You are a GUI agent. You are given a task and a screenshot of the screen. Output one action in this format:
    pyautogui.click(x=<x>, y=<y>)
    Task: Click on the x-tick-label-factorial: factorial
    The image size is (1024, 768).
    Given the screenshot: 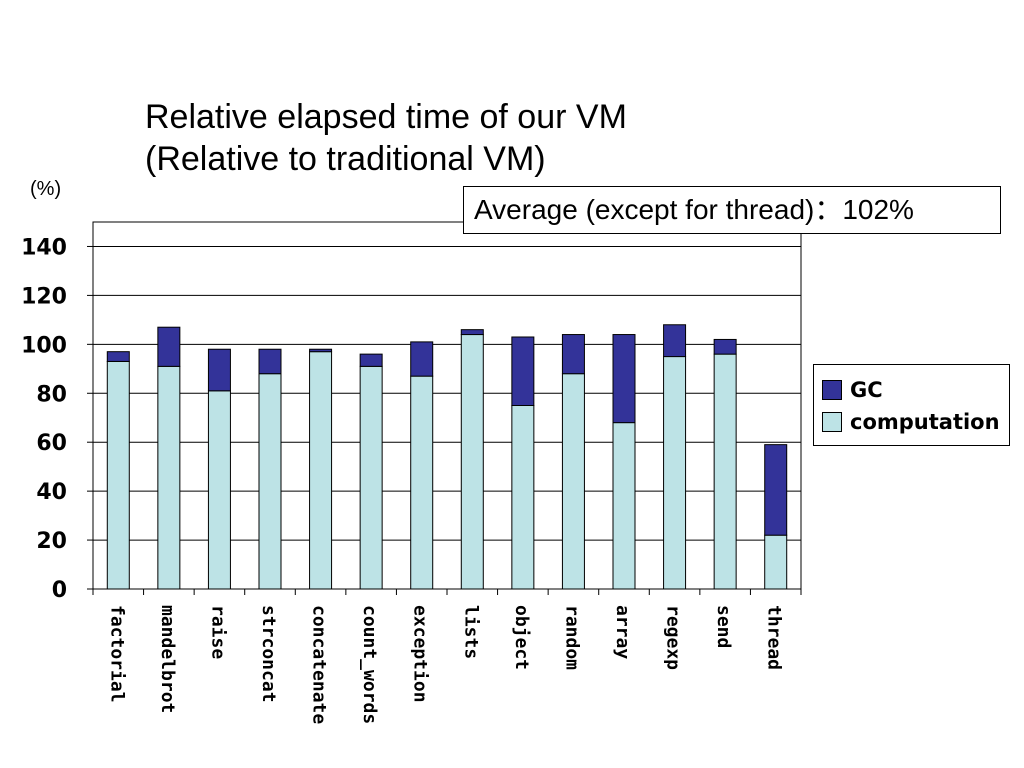 What is the action you would take?
    pyautogui.click(x=116, y=654)
    